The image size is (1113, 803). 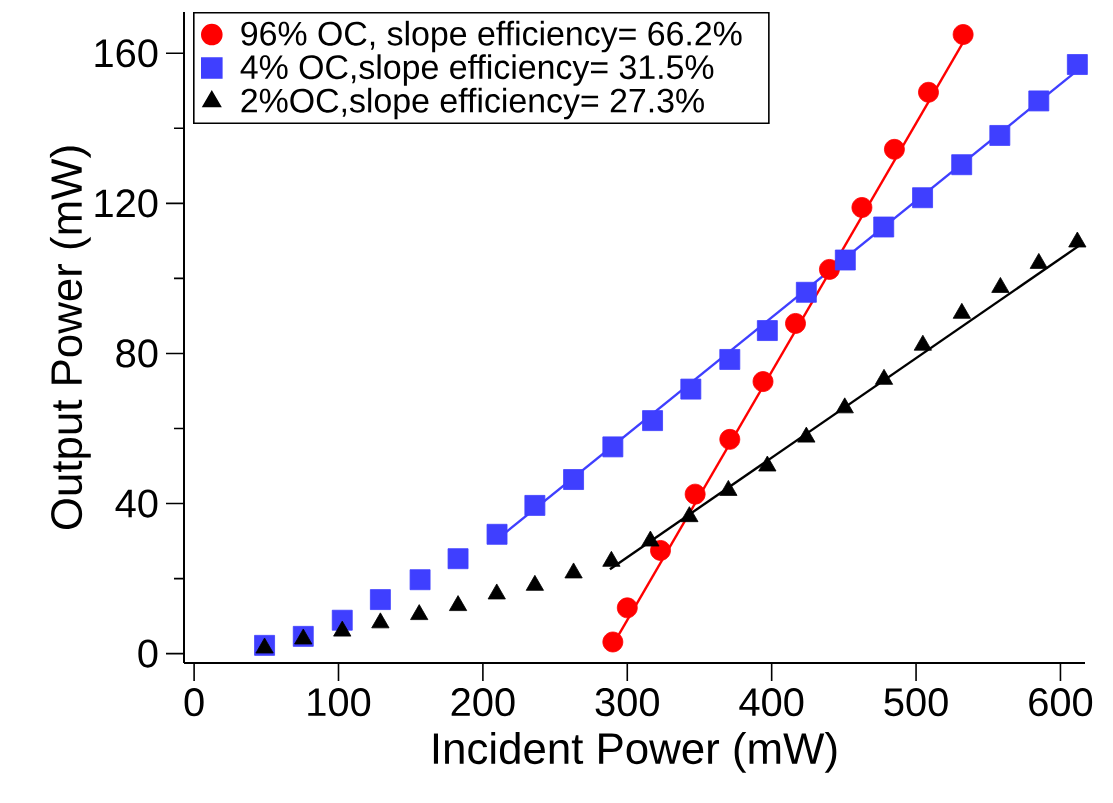 What do you see at coordinates (137, 353) in the screenshot?
I see `y-tick-label: 80` at bounding box center [137, 353].